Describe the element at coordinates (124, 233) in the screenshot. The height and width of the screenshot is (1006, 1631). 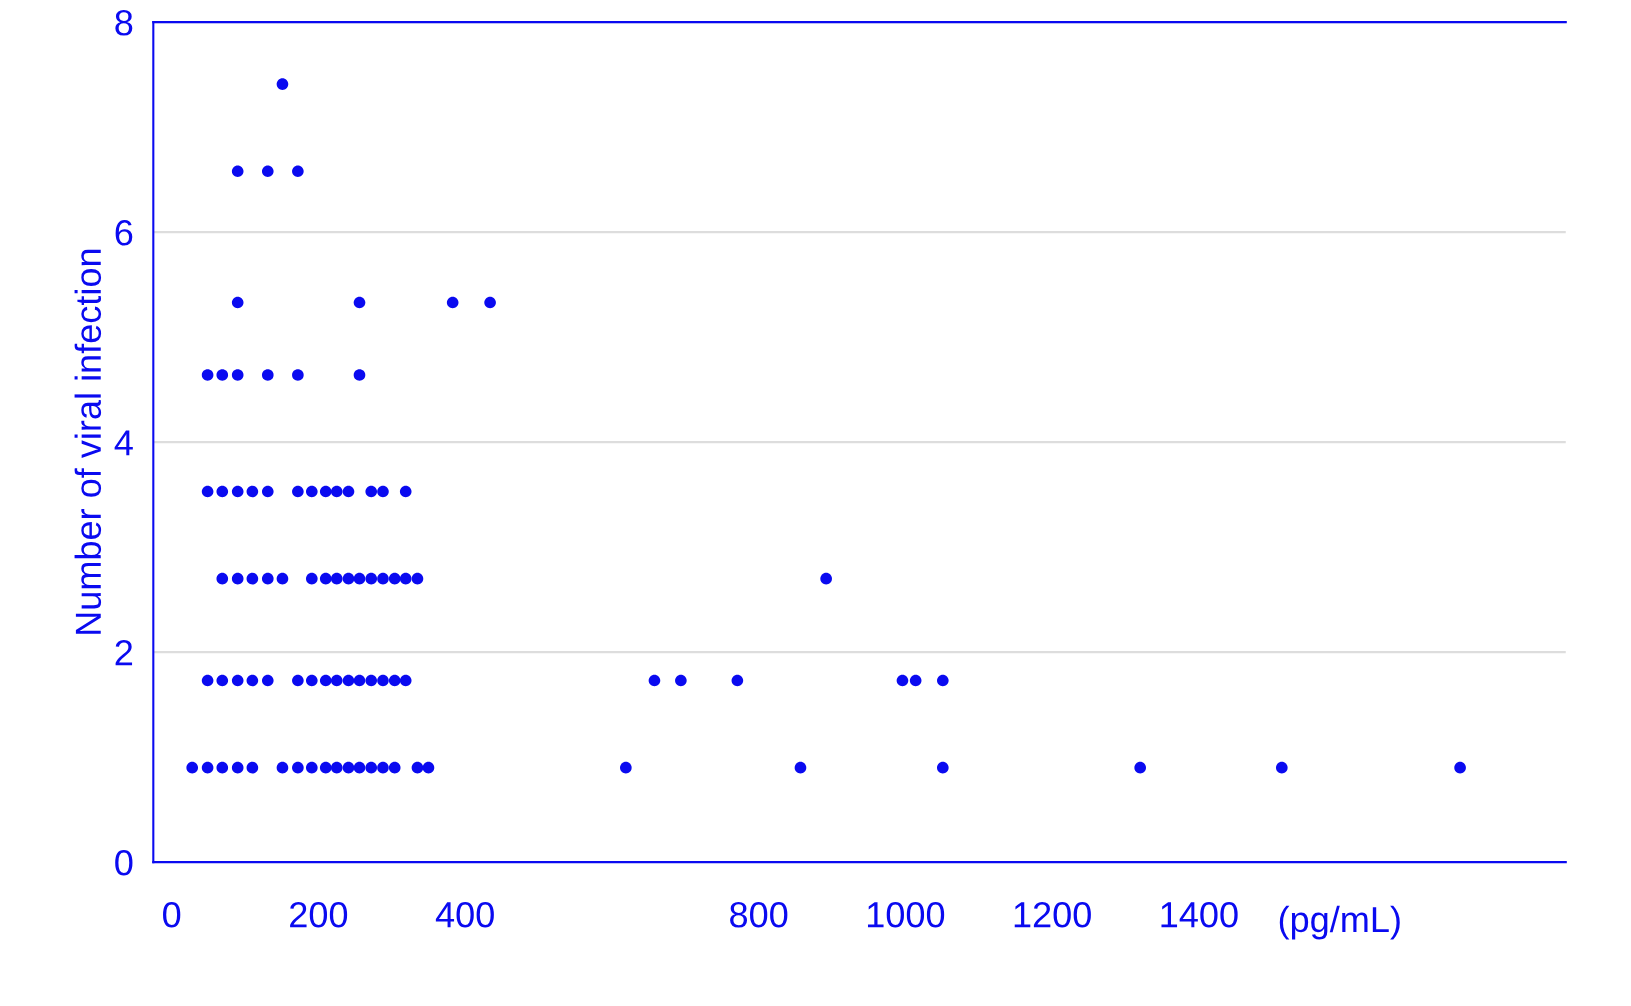
I see `y-tick-label: 6` at that location.